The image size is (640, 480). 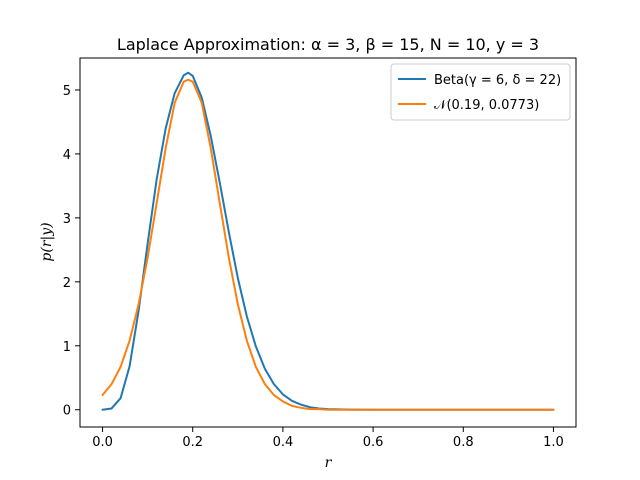 I want to click on x-tick-label: 0.2, so click(x=192, y=442).